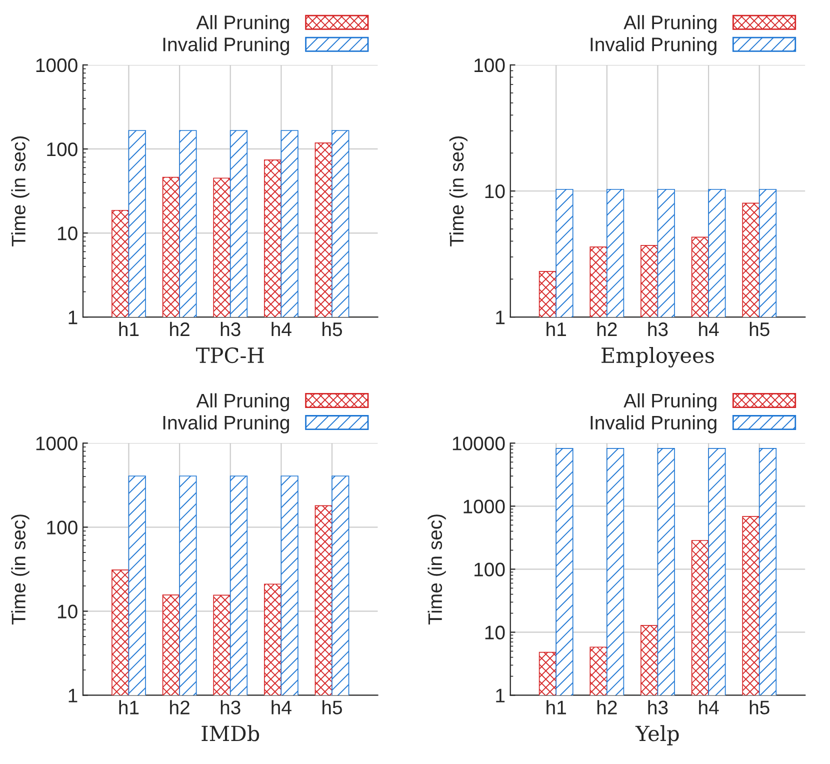 The height and width of the screenshot is (764, 830). What do you see at coordinates (231, 733) in the screenshot?
I see `x-axis-title: IMDb` at bounding box center [231, 733].